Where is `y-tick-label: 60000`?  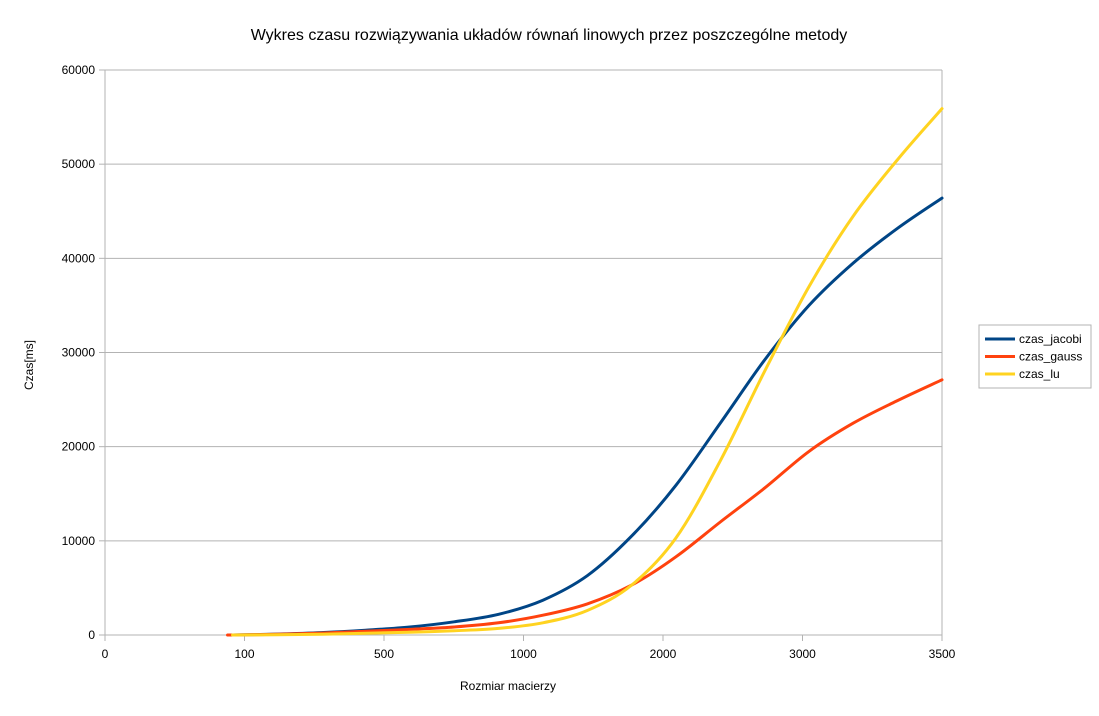
y-tick-label: 60000 is located at coordinates (79, 70).